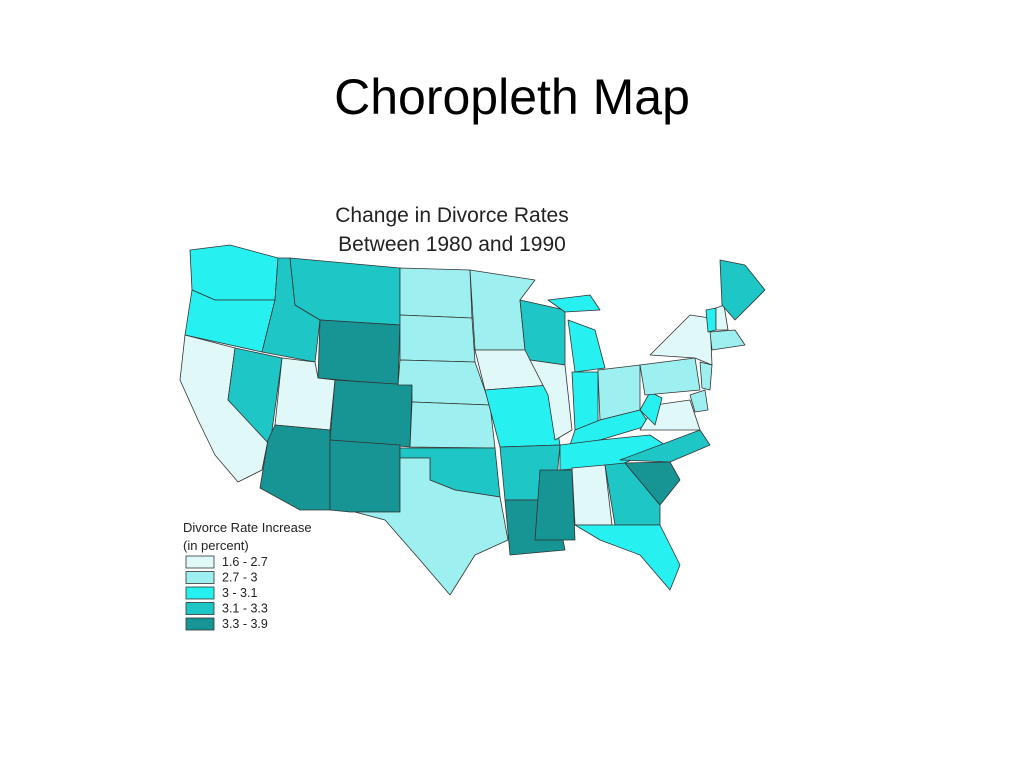 The width and height of the screenshot is (1024, 768). I want to click on legend-title: (in percent), so click(216, 545).